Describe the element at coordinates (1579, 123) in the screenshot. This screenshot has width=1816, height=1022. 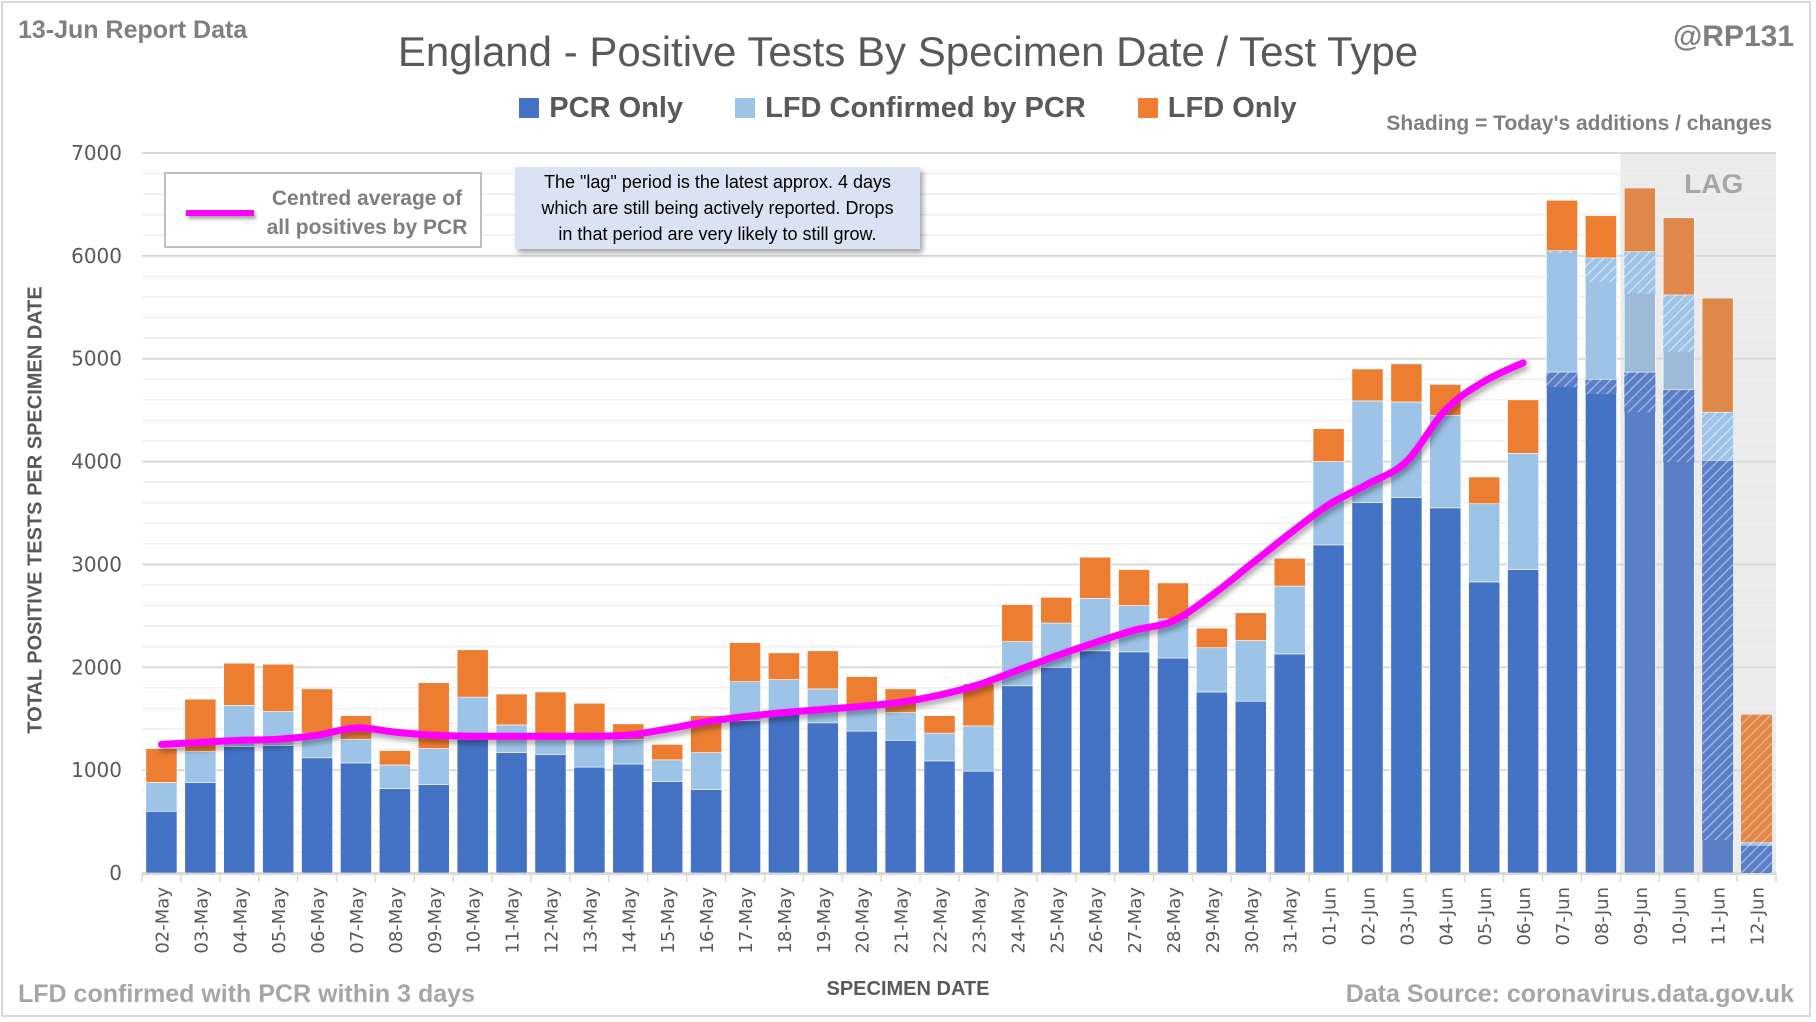
I see `shading-note: Shading = Today's additions / changes` at that location.